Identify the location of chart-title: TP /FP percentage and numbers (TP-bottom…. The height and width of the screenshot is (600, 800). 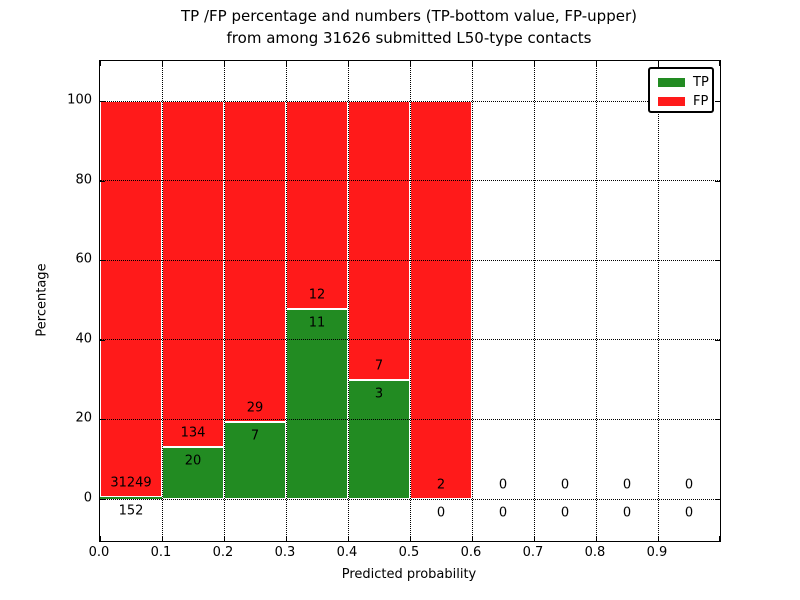
(409, 27).